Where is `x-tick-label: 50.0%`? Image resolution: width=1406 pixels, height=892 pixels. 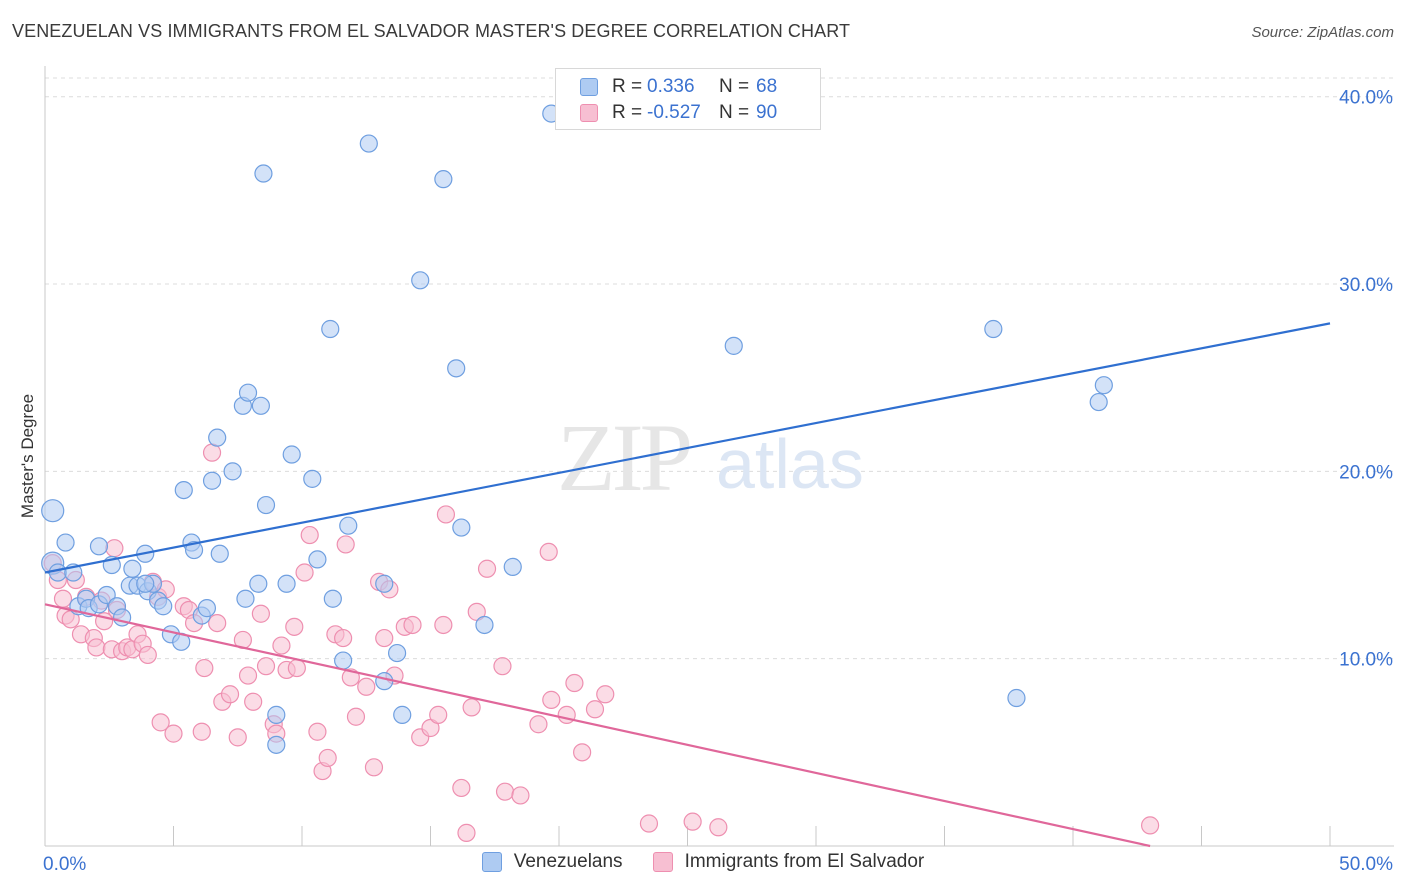 x-tick-label: 50.0% is located at coordinates (1366, 864).